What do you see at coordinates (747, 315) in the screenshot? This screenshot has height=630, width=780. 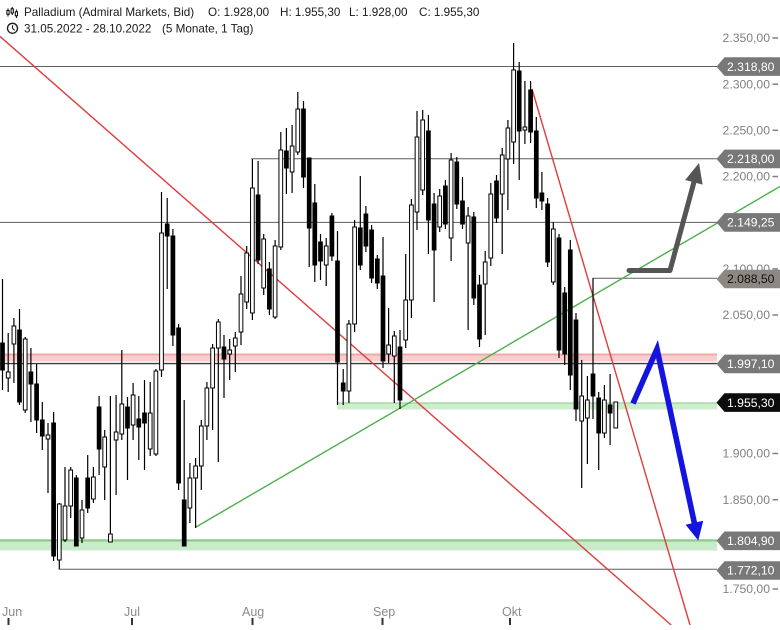 I see `svg-text: 2.050,00` at bounding box center [747, 315].